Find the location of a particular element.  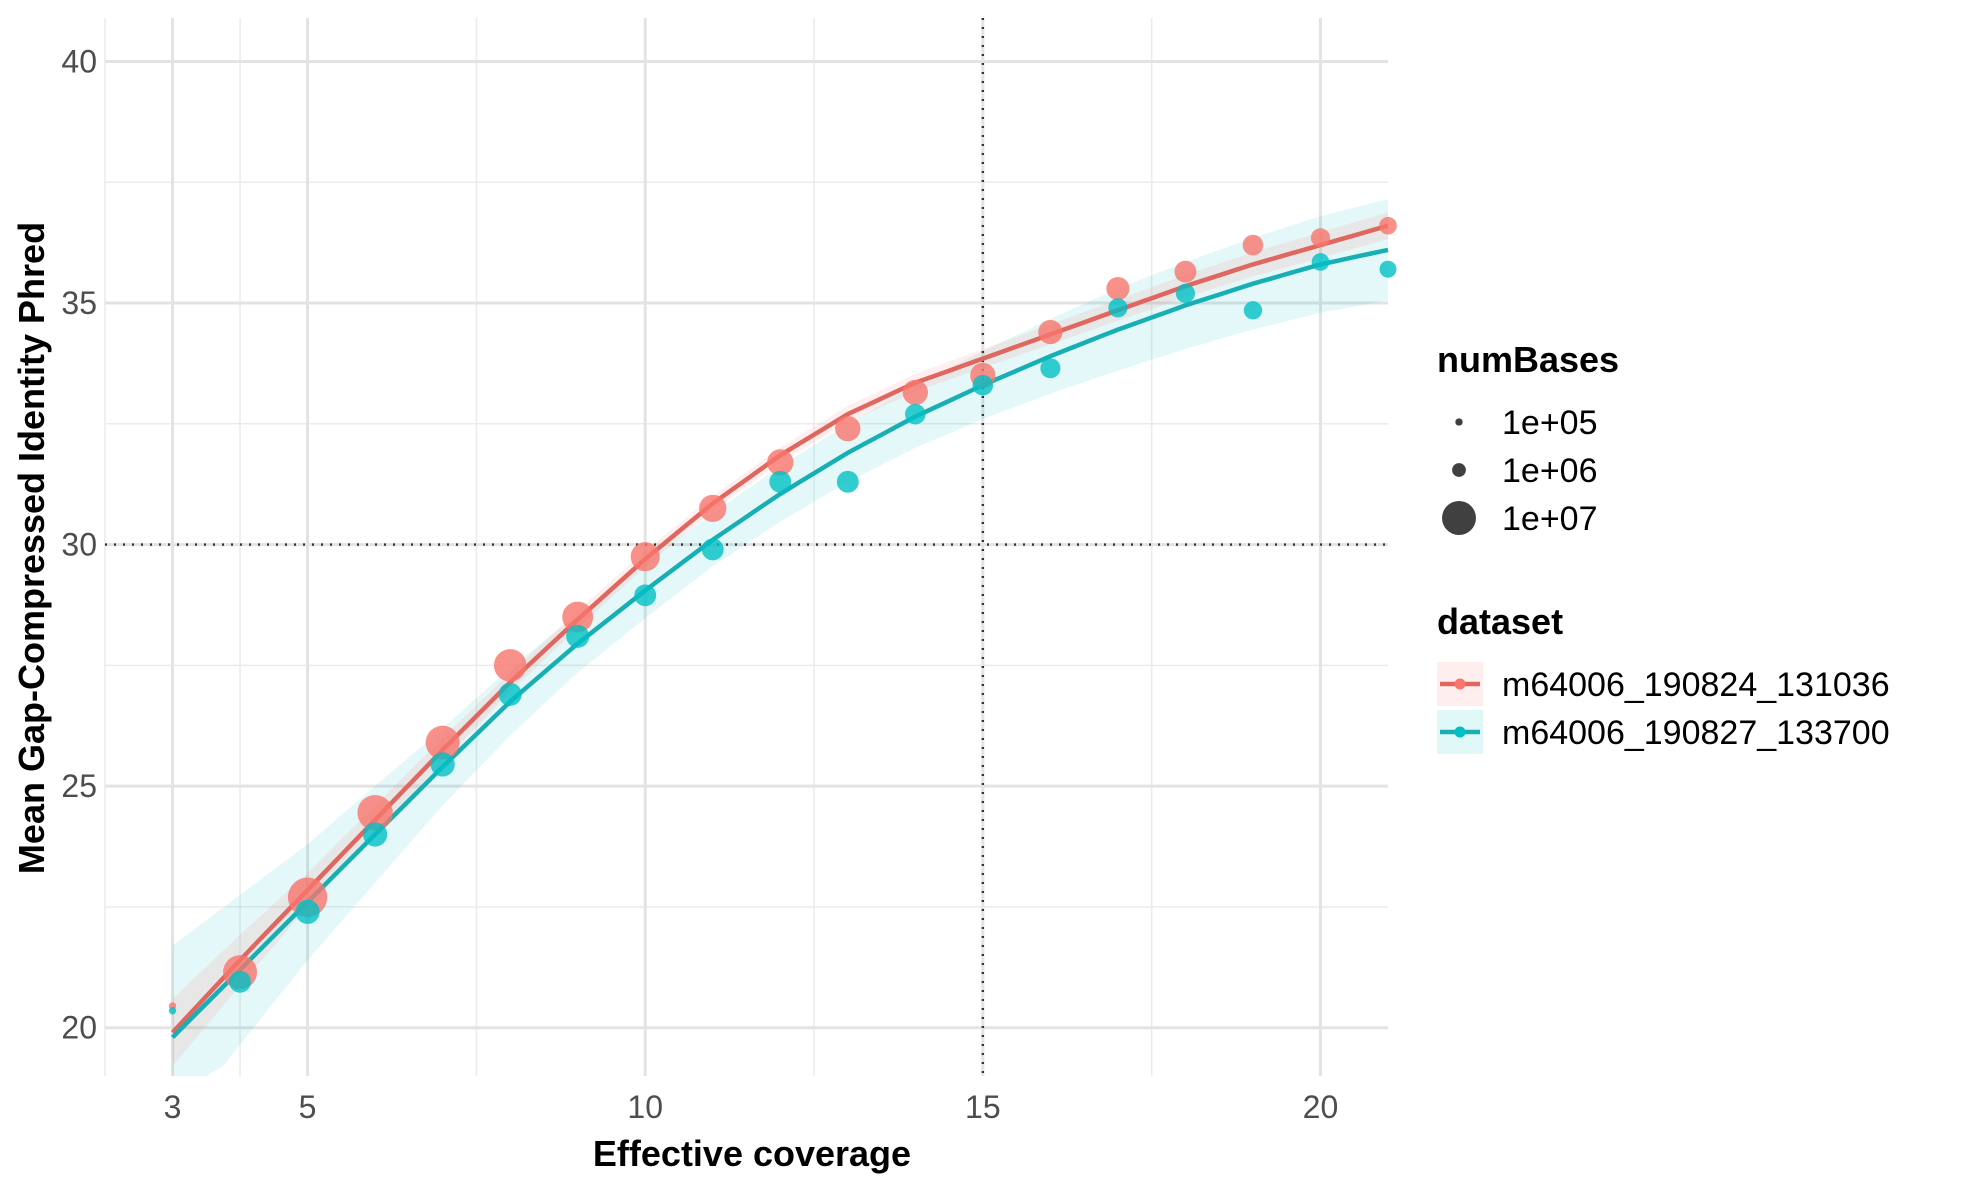

x-tick-label: 10 is located at coordinates (645, 1107).